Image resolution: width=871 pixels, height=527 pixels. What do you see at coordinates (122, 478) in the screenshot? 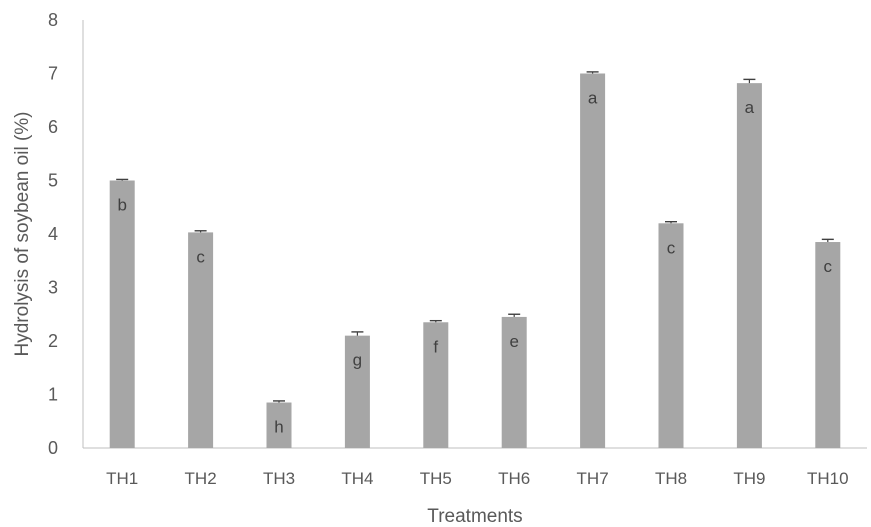
I see `x-category-label: TH1` at bounding box center [122, 478].